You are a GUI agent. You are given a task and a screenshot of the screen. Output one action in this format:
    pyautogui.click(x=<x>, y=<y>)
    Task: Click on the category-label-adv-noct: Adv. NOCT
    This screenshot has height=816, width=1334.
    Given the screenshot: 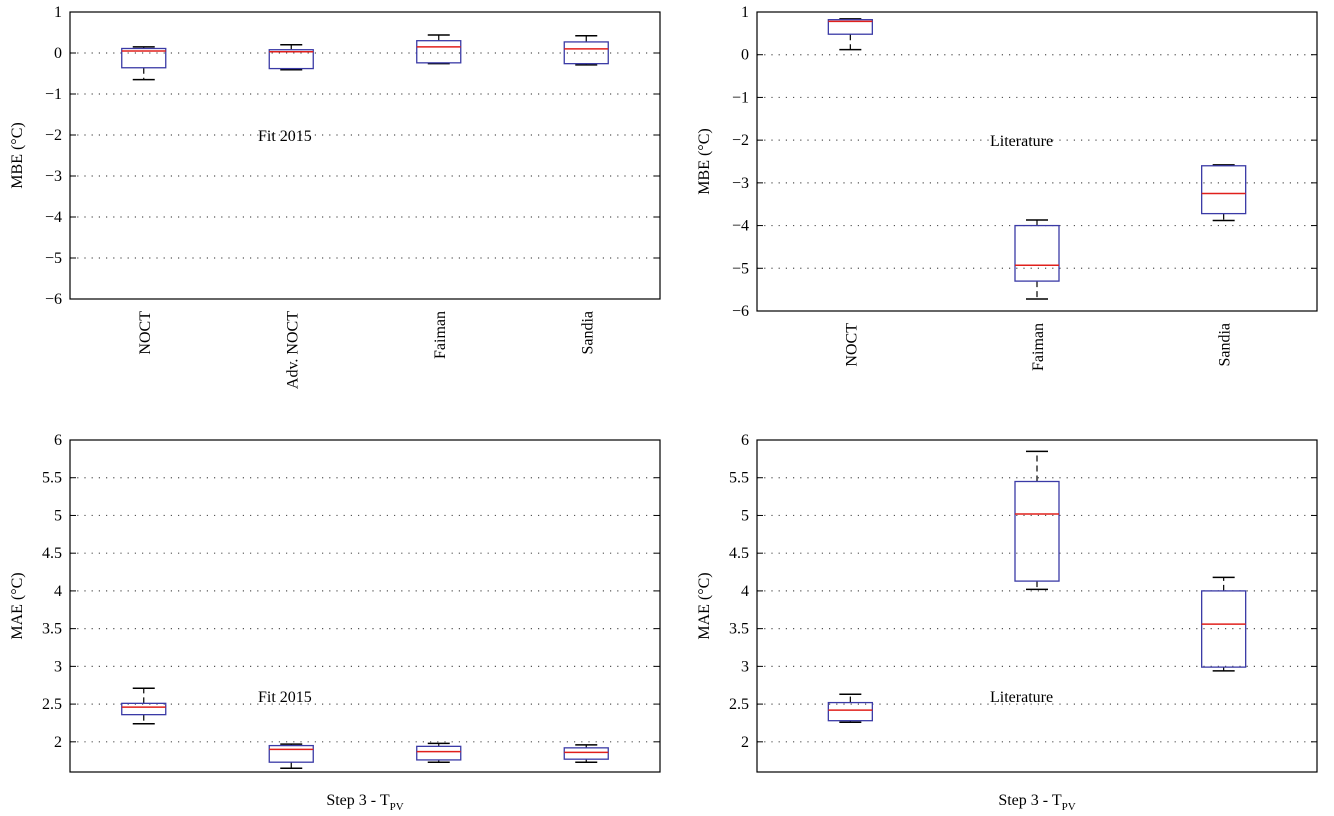 What is the action you would take?
    pyautogui.click(x=292, y=350)
    